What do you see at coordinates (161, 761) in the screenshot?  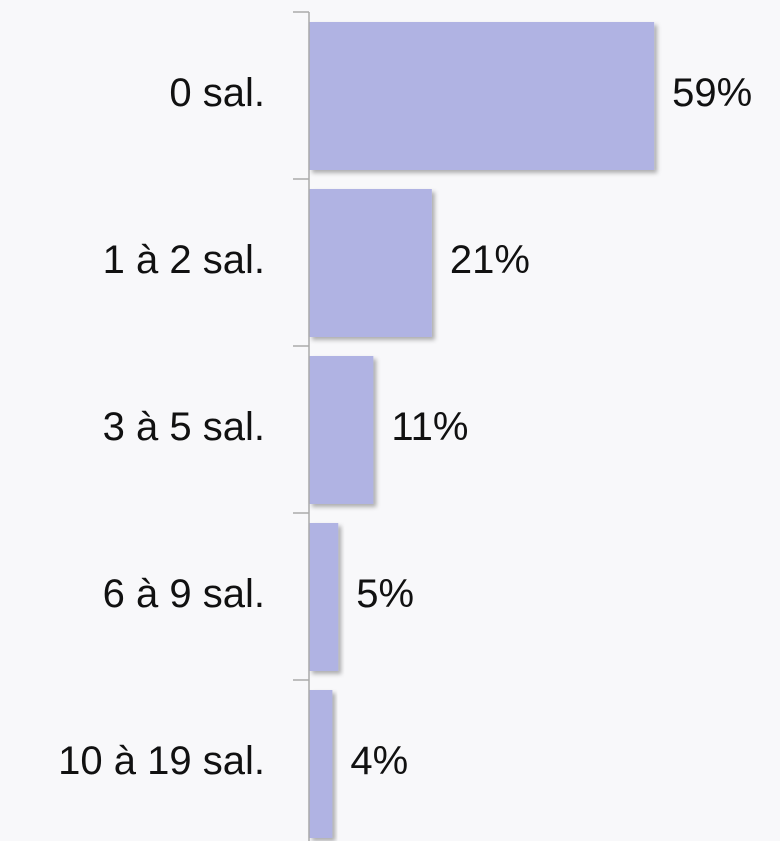 I see `category-label: 10 à 19 sal.` at bounding box center [161, 761].